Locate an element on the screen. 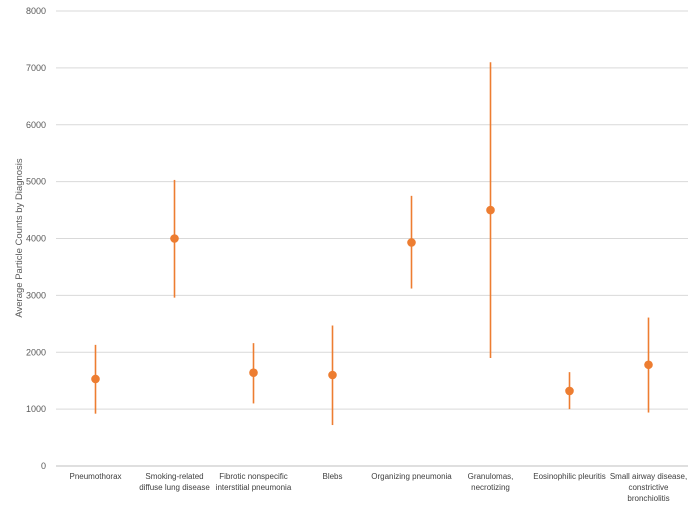  x-category-label-line: Fibrotic nonspecific is located at coordinates (253, 476).